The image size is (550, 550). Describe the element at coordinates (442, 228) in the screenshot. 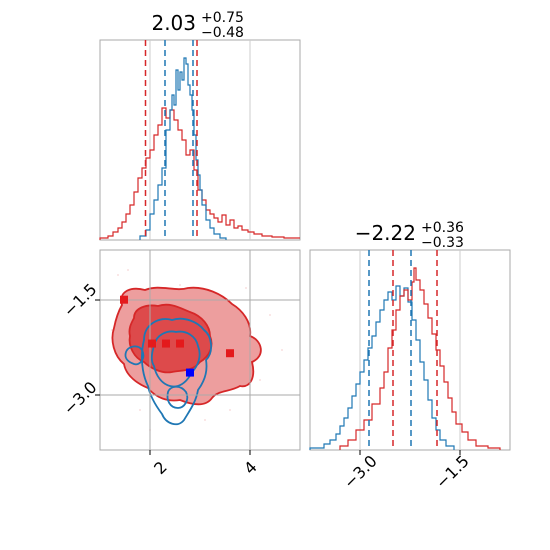

I see `marginal-y-title-plus: +0.36` at that location.